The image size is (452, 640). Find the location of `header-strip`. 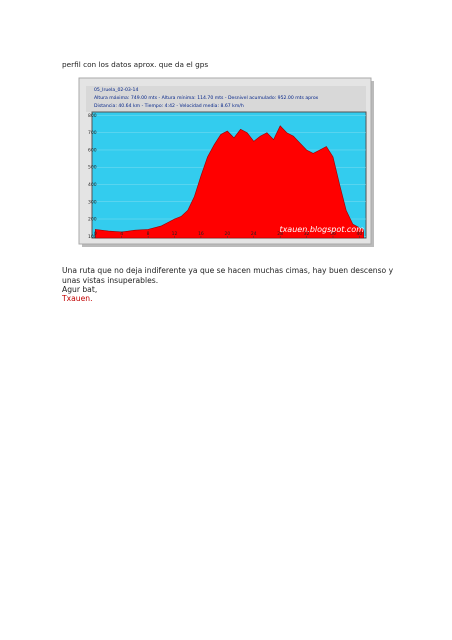

header-strip is located at coordinates (226, 99).